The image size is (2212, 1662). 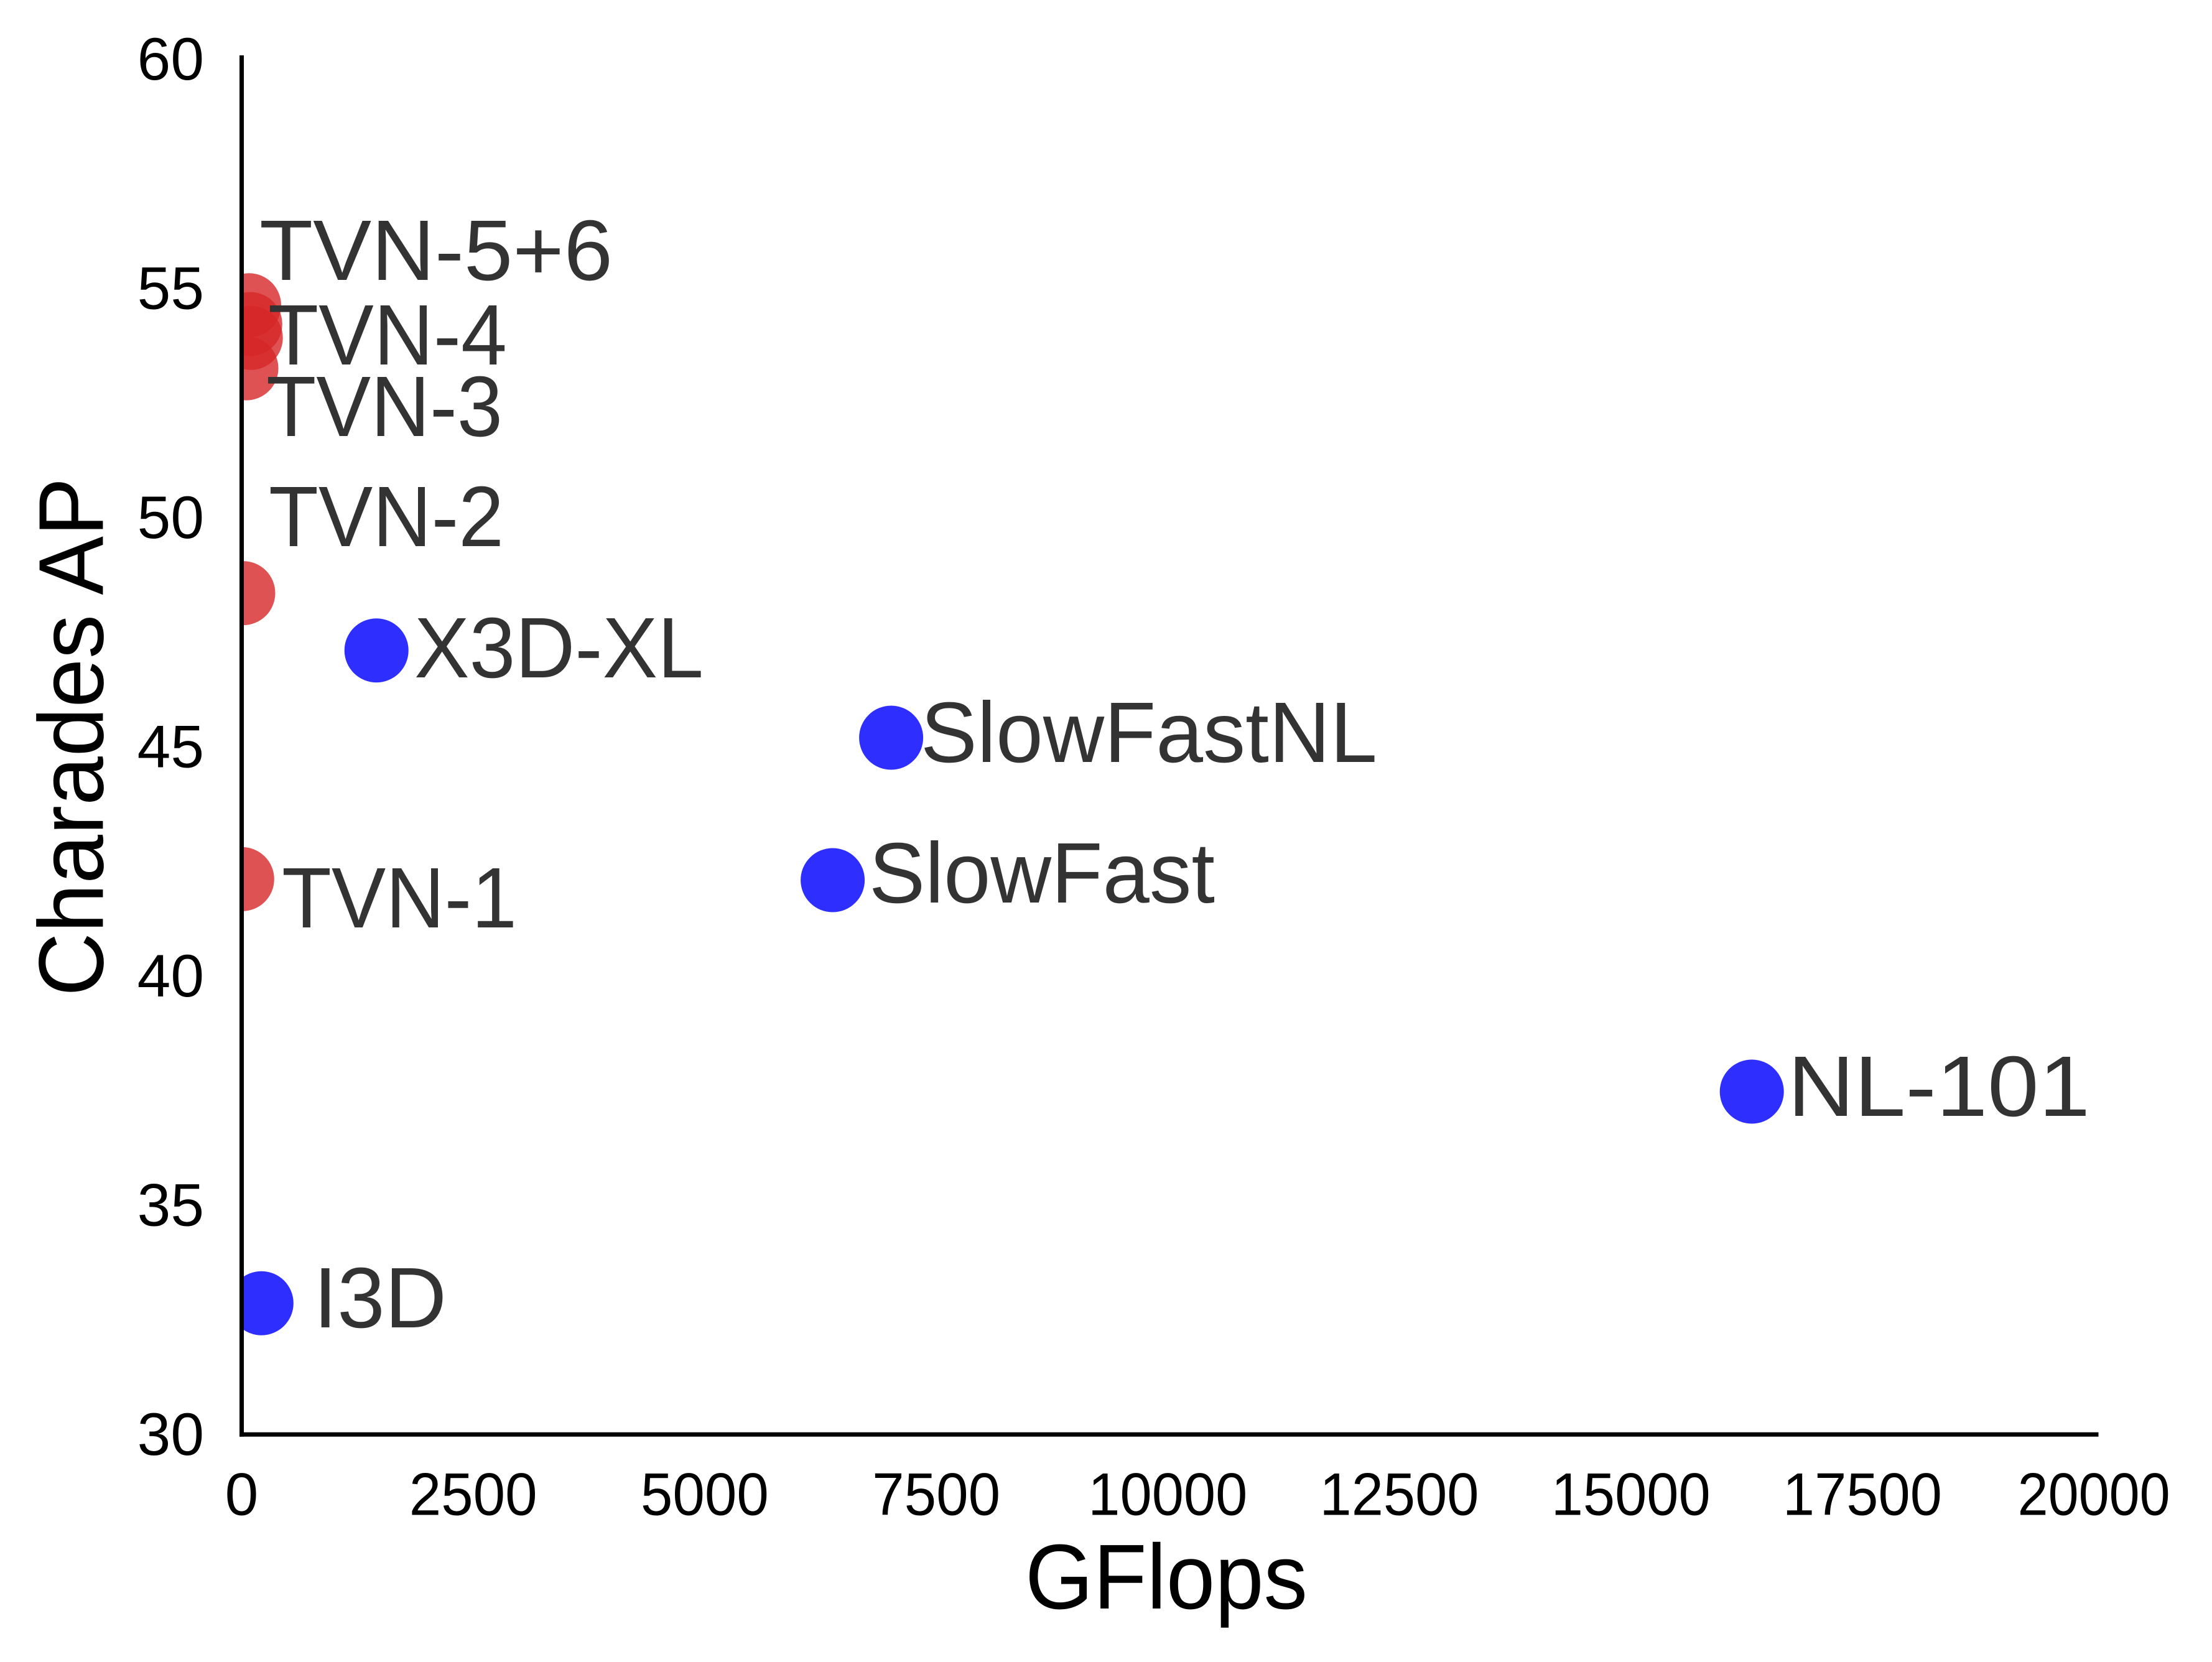 I want to click on svg-text: Charades AP, so click(x=71, y=737).